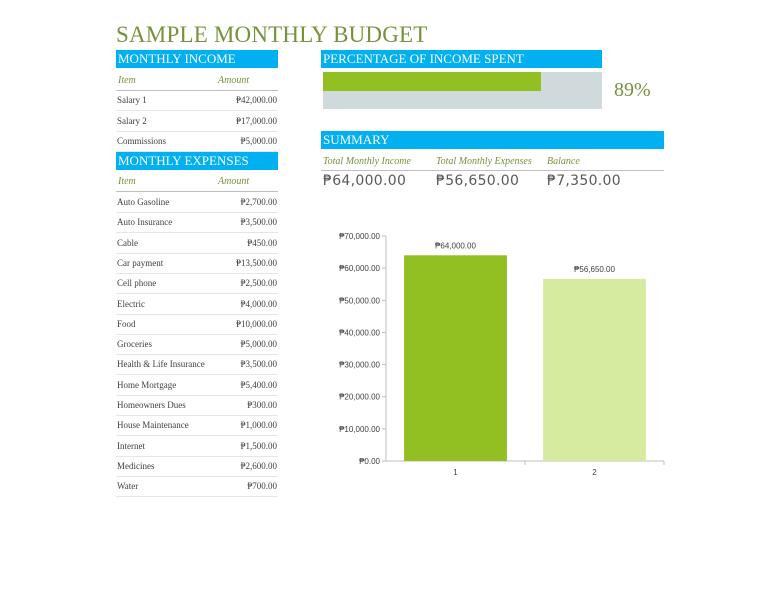 The image size is (768, 594). What do you see at coordinates (134, 344) in the screenshot?
I see `expenses-row-item: Groceries` at bounding box center [134, 344].